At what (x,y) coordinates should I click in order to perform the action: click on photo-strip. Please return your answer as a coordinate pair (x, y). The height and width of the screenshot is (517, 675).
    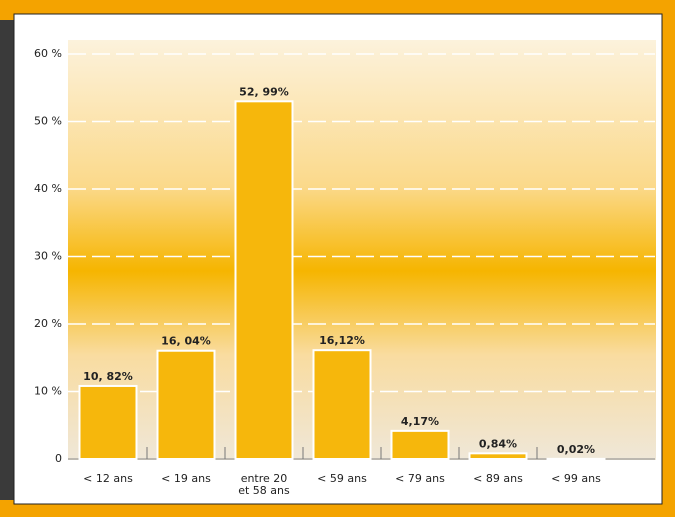
    Looking at the image, I should click on (7, 260).